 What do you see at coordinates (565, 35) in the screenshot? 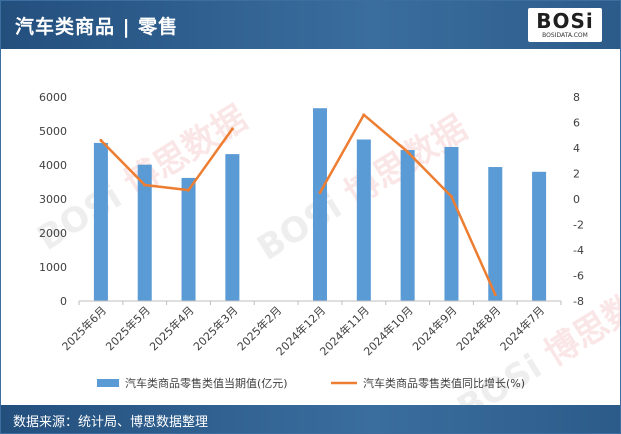
I see `logo-subtitle: BOSIDATA.COM` at bounding box center [565, 35].